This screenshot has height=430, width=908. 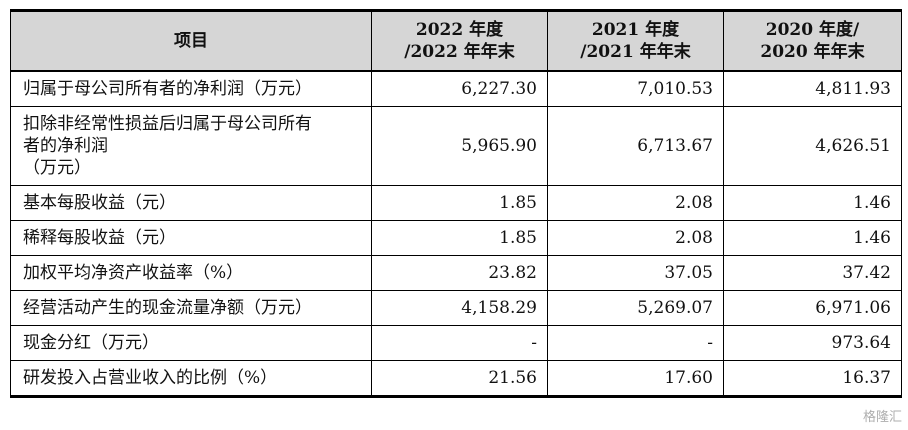 What do you see at coordinates (191, 88) in the screenshot?
I see `row-label: 归属于母公司所有者的净利润（万元）` at bounding box center [191, 88].